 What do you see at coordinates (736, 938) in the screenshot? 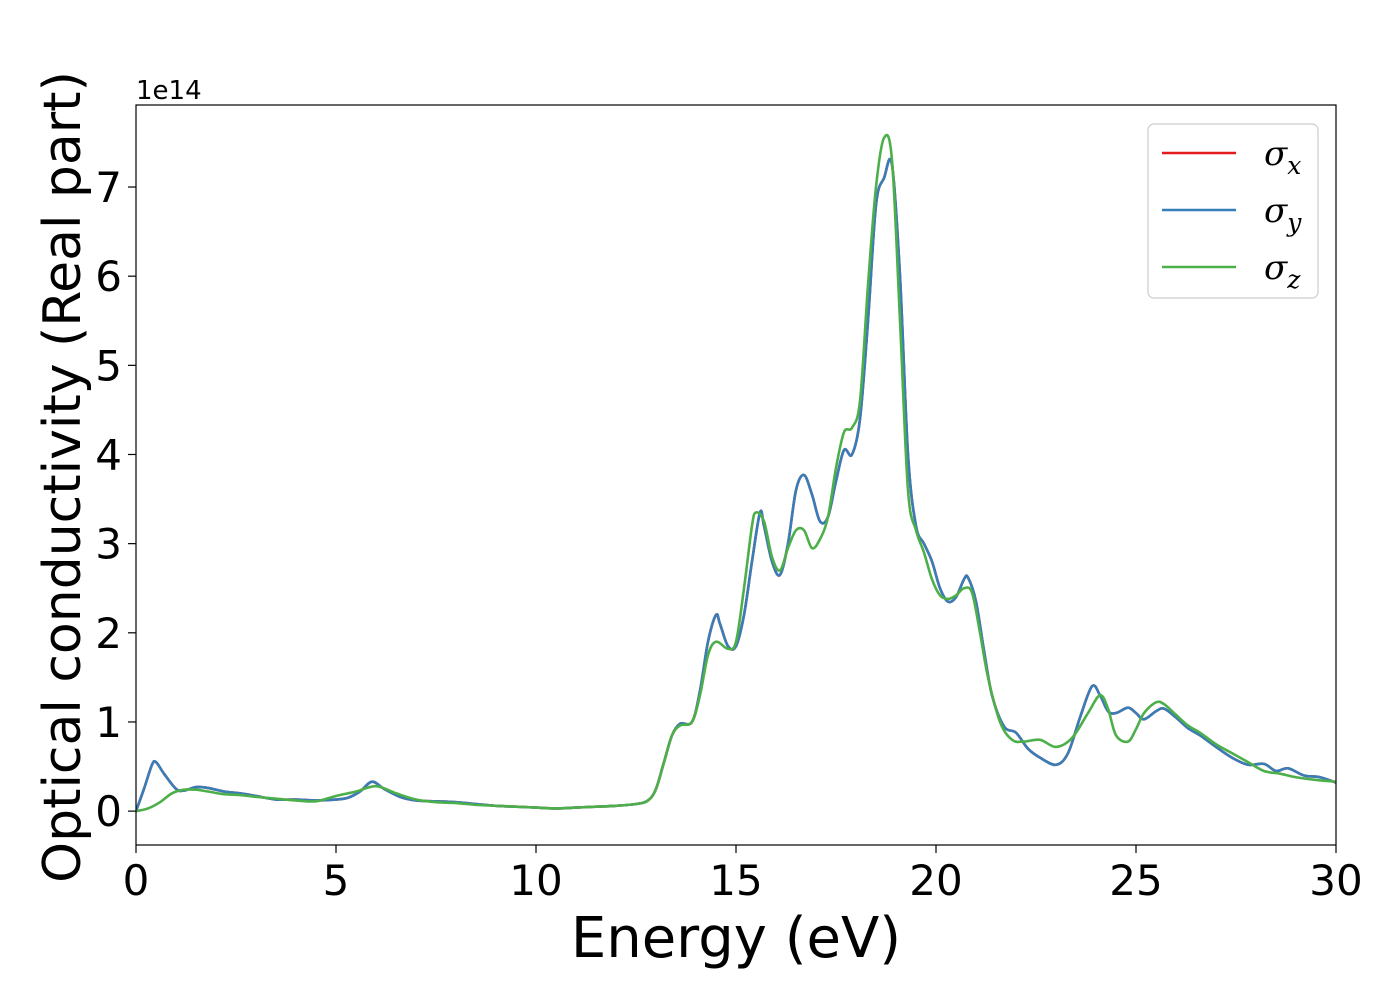
I see `x-axis-title: Energy (eV)` at bounding box center [736, 938].